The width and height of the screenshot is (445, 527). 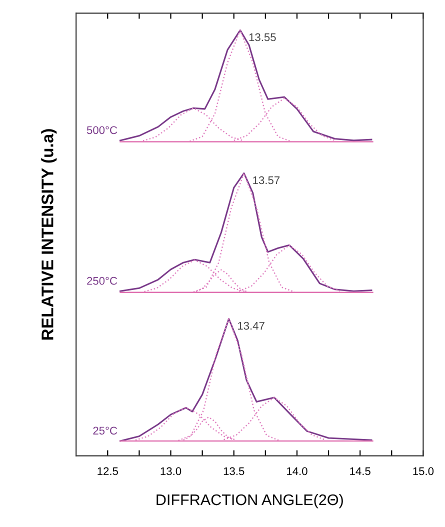 I want to click on series-label: 500°C, so click(x=102, y=130).